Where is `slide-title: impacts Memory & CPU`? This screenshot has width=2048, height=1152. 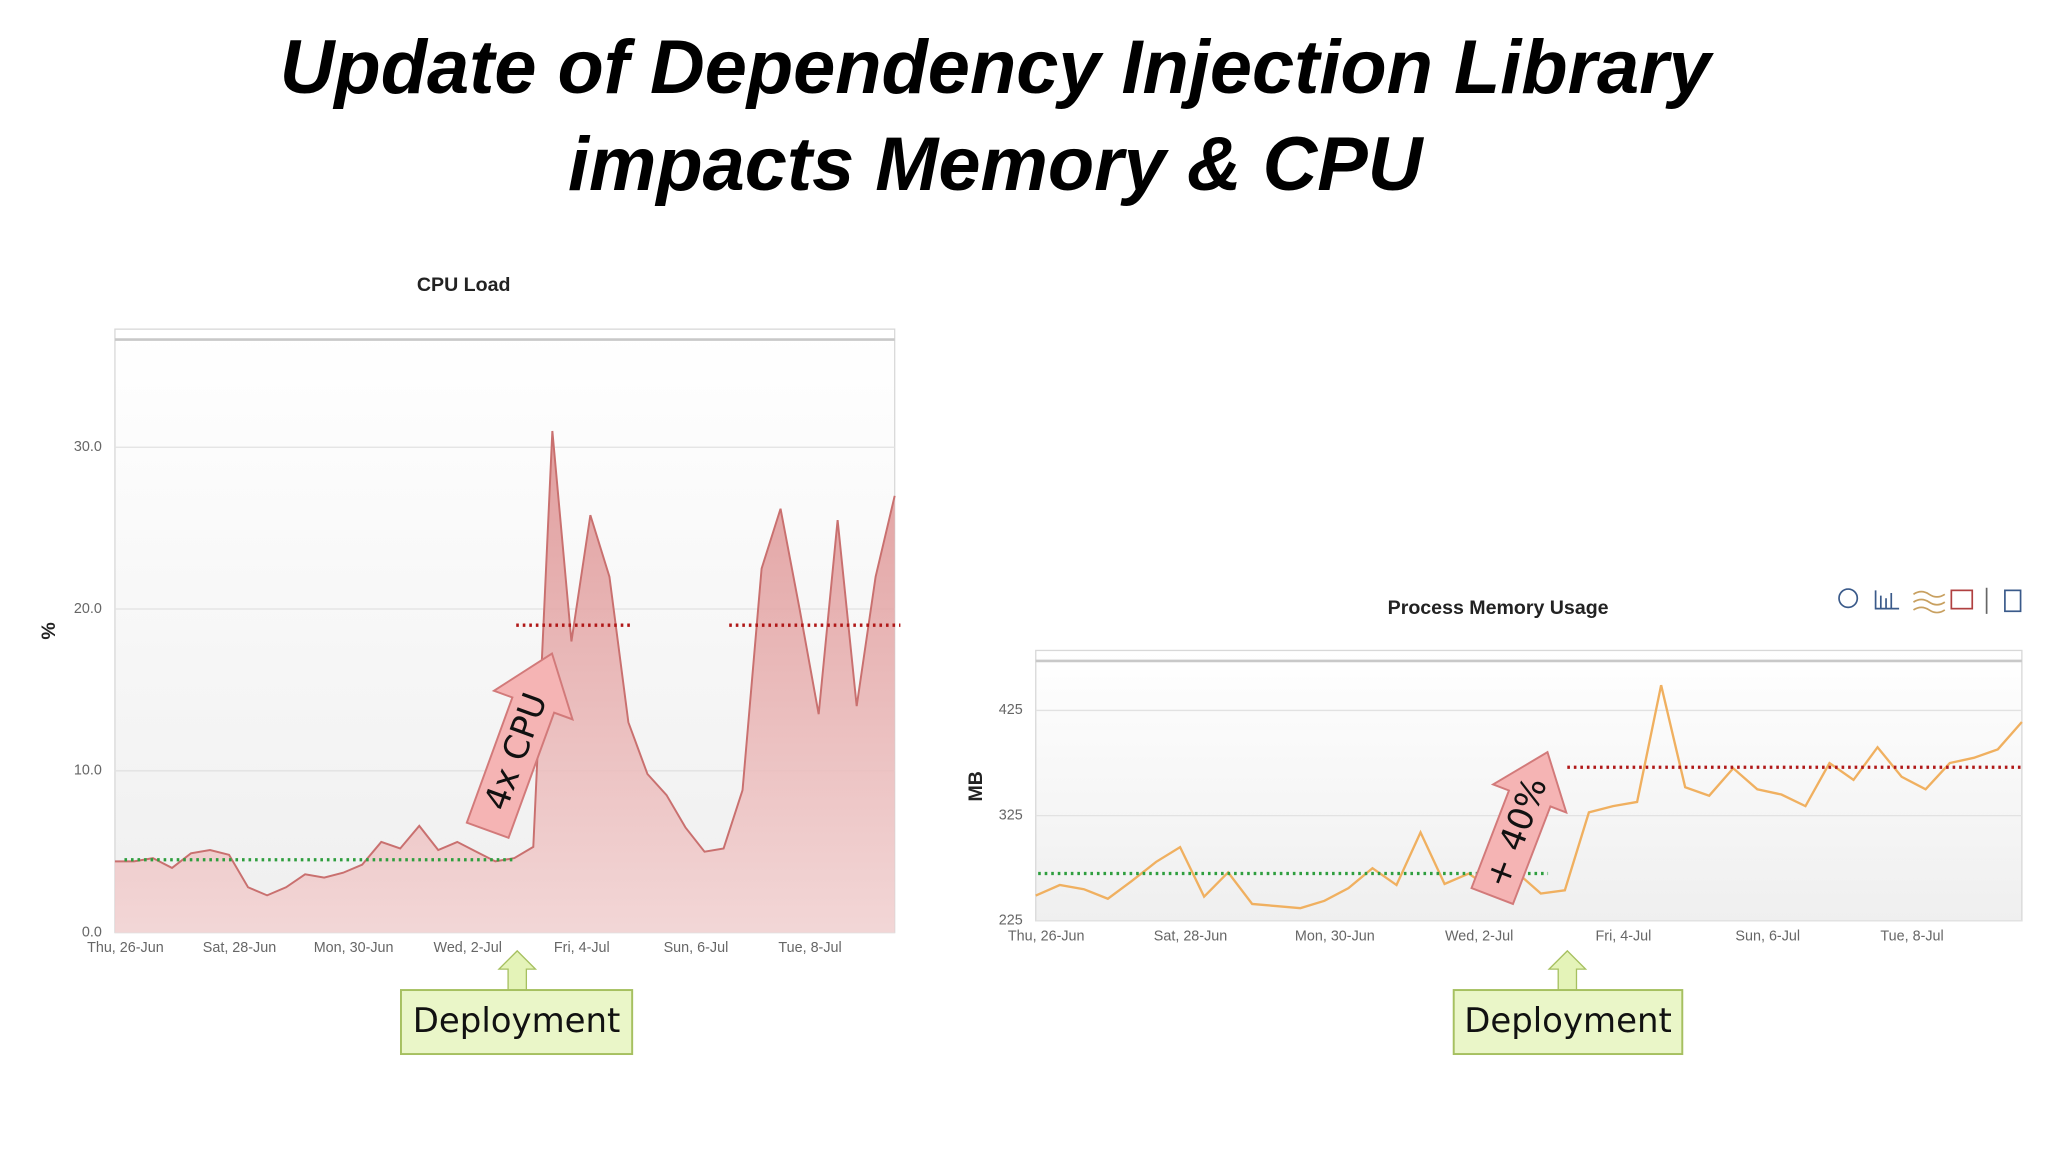 slide-title: impacts Memory & CPU is located at coordinates (996, 164).